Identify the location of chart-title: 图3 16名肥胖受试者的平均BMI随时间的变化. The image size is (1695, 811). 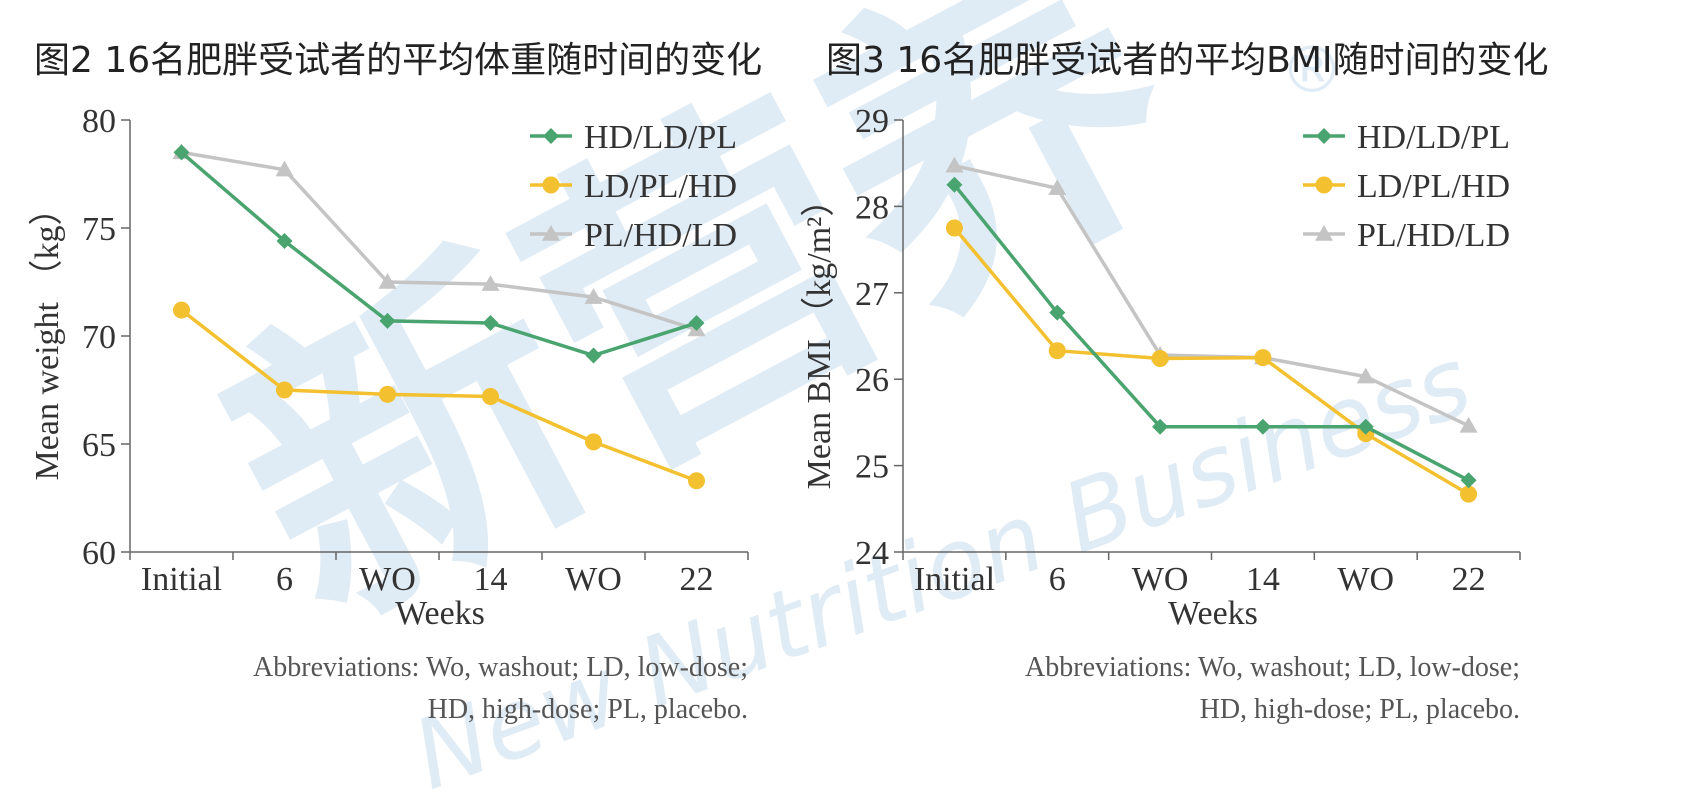
(1187, 60).